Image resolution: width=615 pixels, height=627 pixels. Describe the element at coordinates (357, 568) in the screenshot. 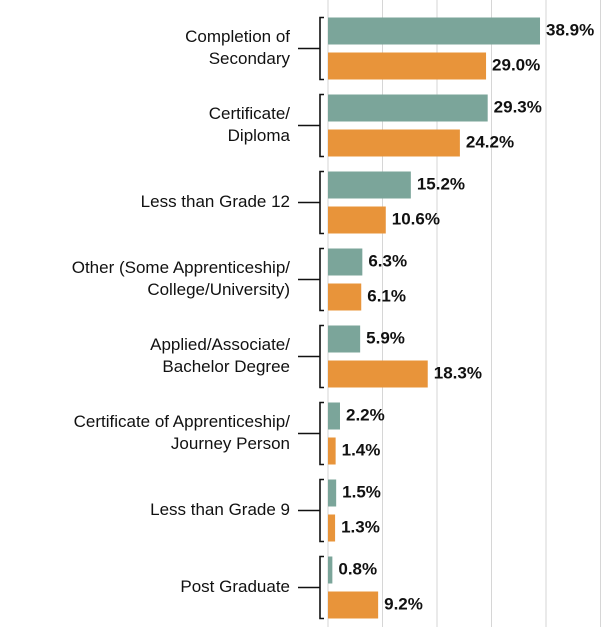

I see `value-label: 0.8%` at that location.